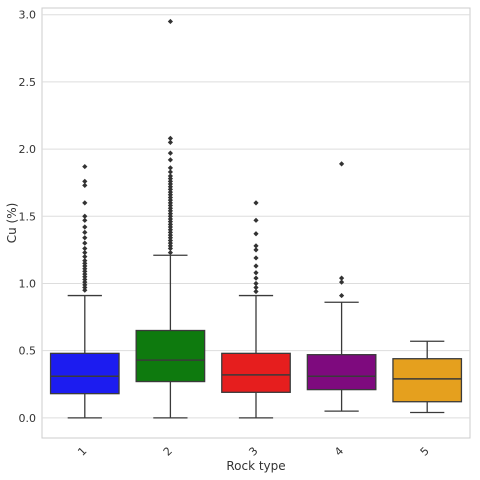  I want to click on y-tick-label: 3.0, so click(28, 15).